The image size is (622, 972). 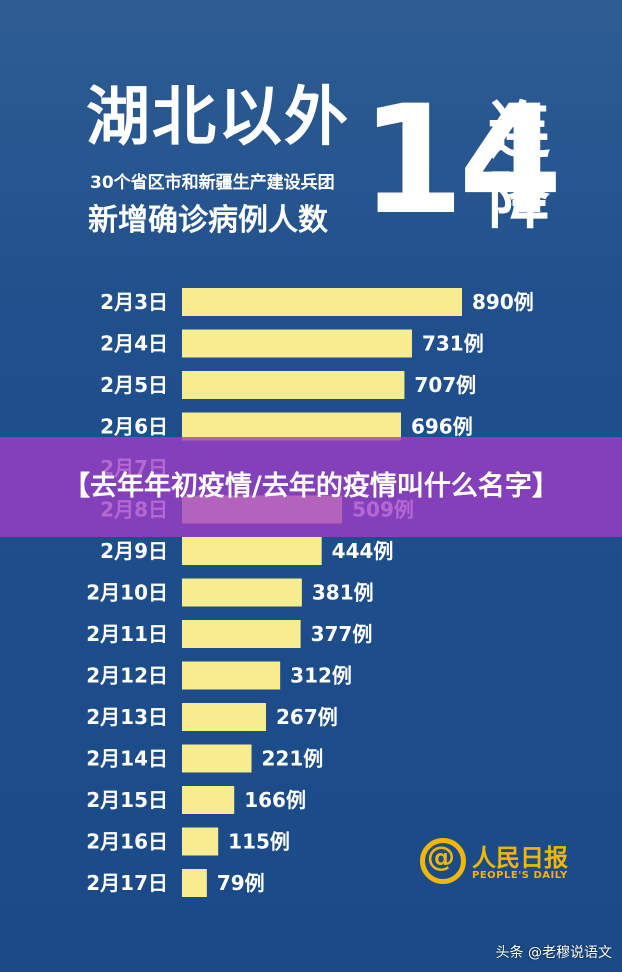 I want to click on category-label: 2月16日, so click(x=127, y=842).